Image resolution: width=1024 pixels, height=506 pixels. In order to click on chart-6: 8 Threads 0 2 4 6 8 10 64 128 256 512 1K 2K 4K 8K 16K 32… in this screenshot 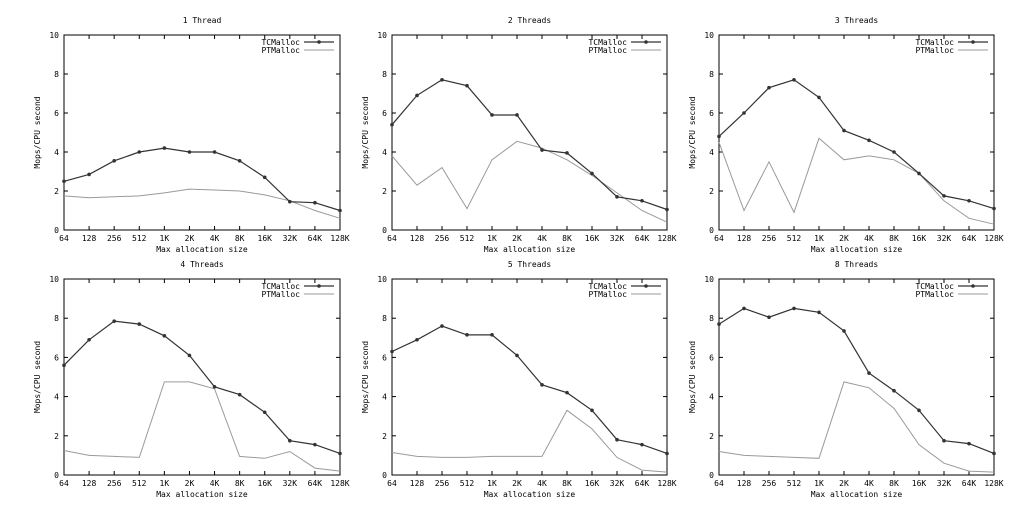, I will do `click(846, 379)`.